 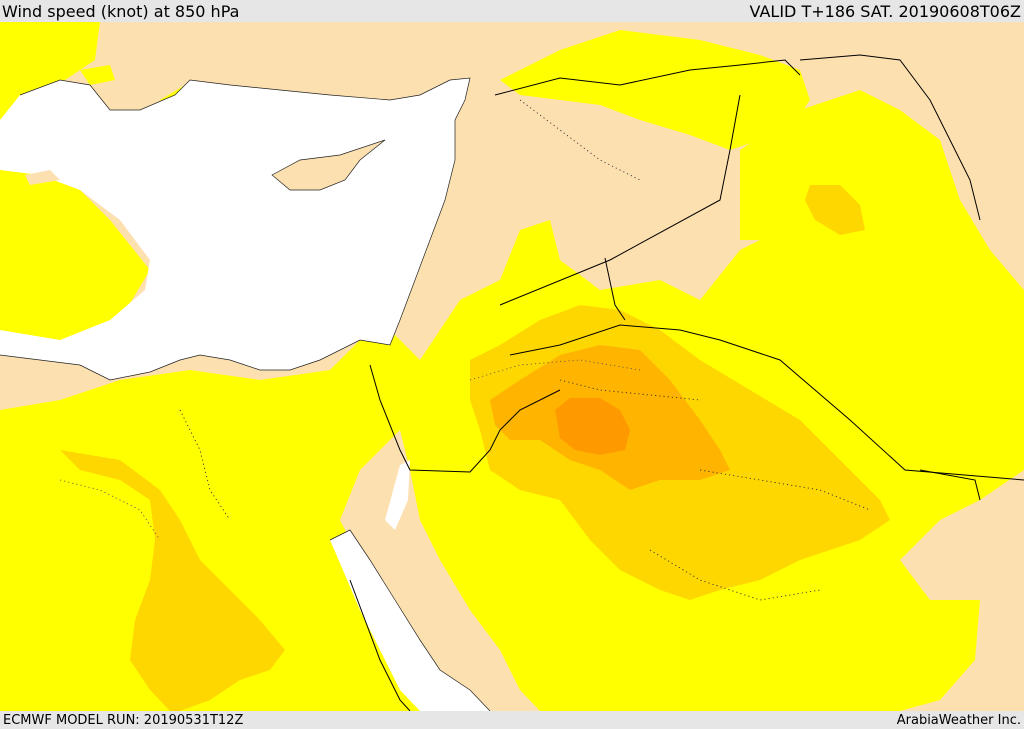 What do you see at coordinates (380, 645) in the screenshot?
I see `border-egypt-sudan` at bounding box center [380, 645].